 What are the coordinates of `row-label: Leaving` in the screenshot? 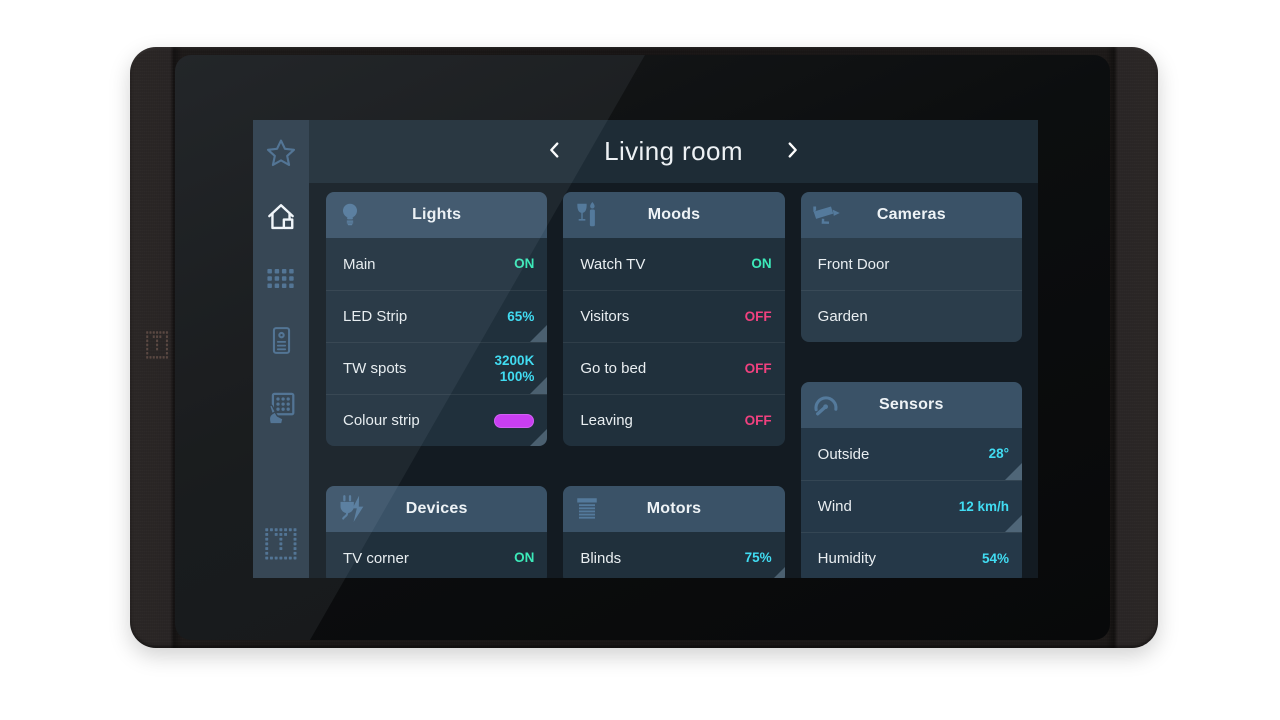 It's located at (606, 420).